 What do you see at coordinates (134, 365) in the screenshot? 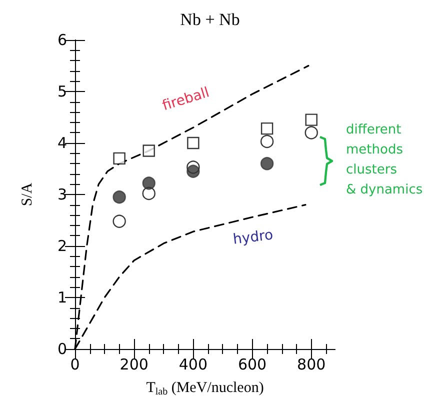
I see `x-tick-label: 200` at bounding box center [134, 365].